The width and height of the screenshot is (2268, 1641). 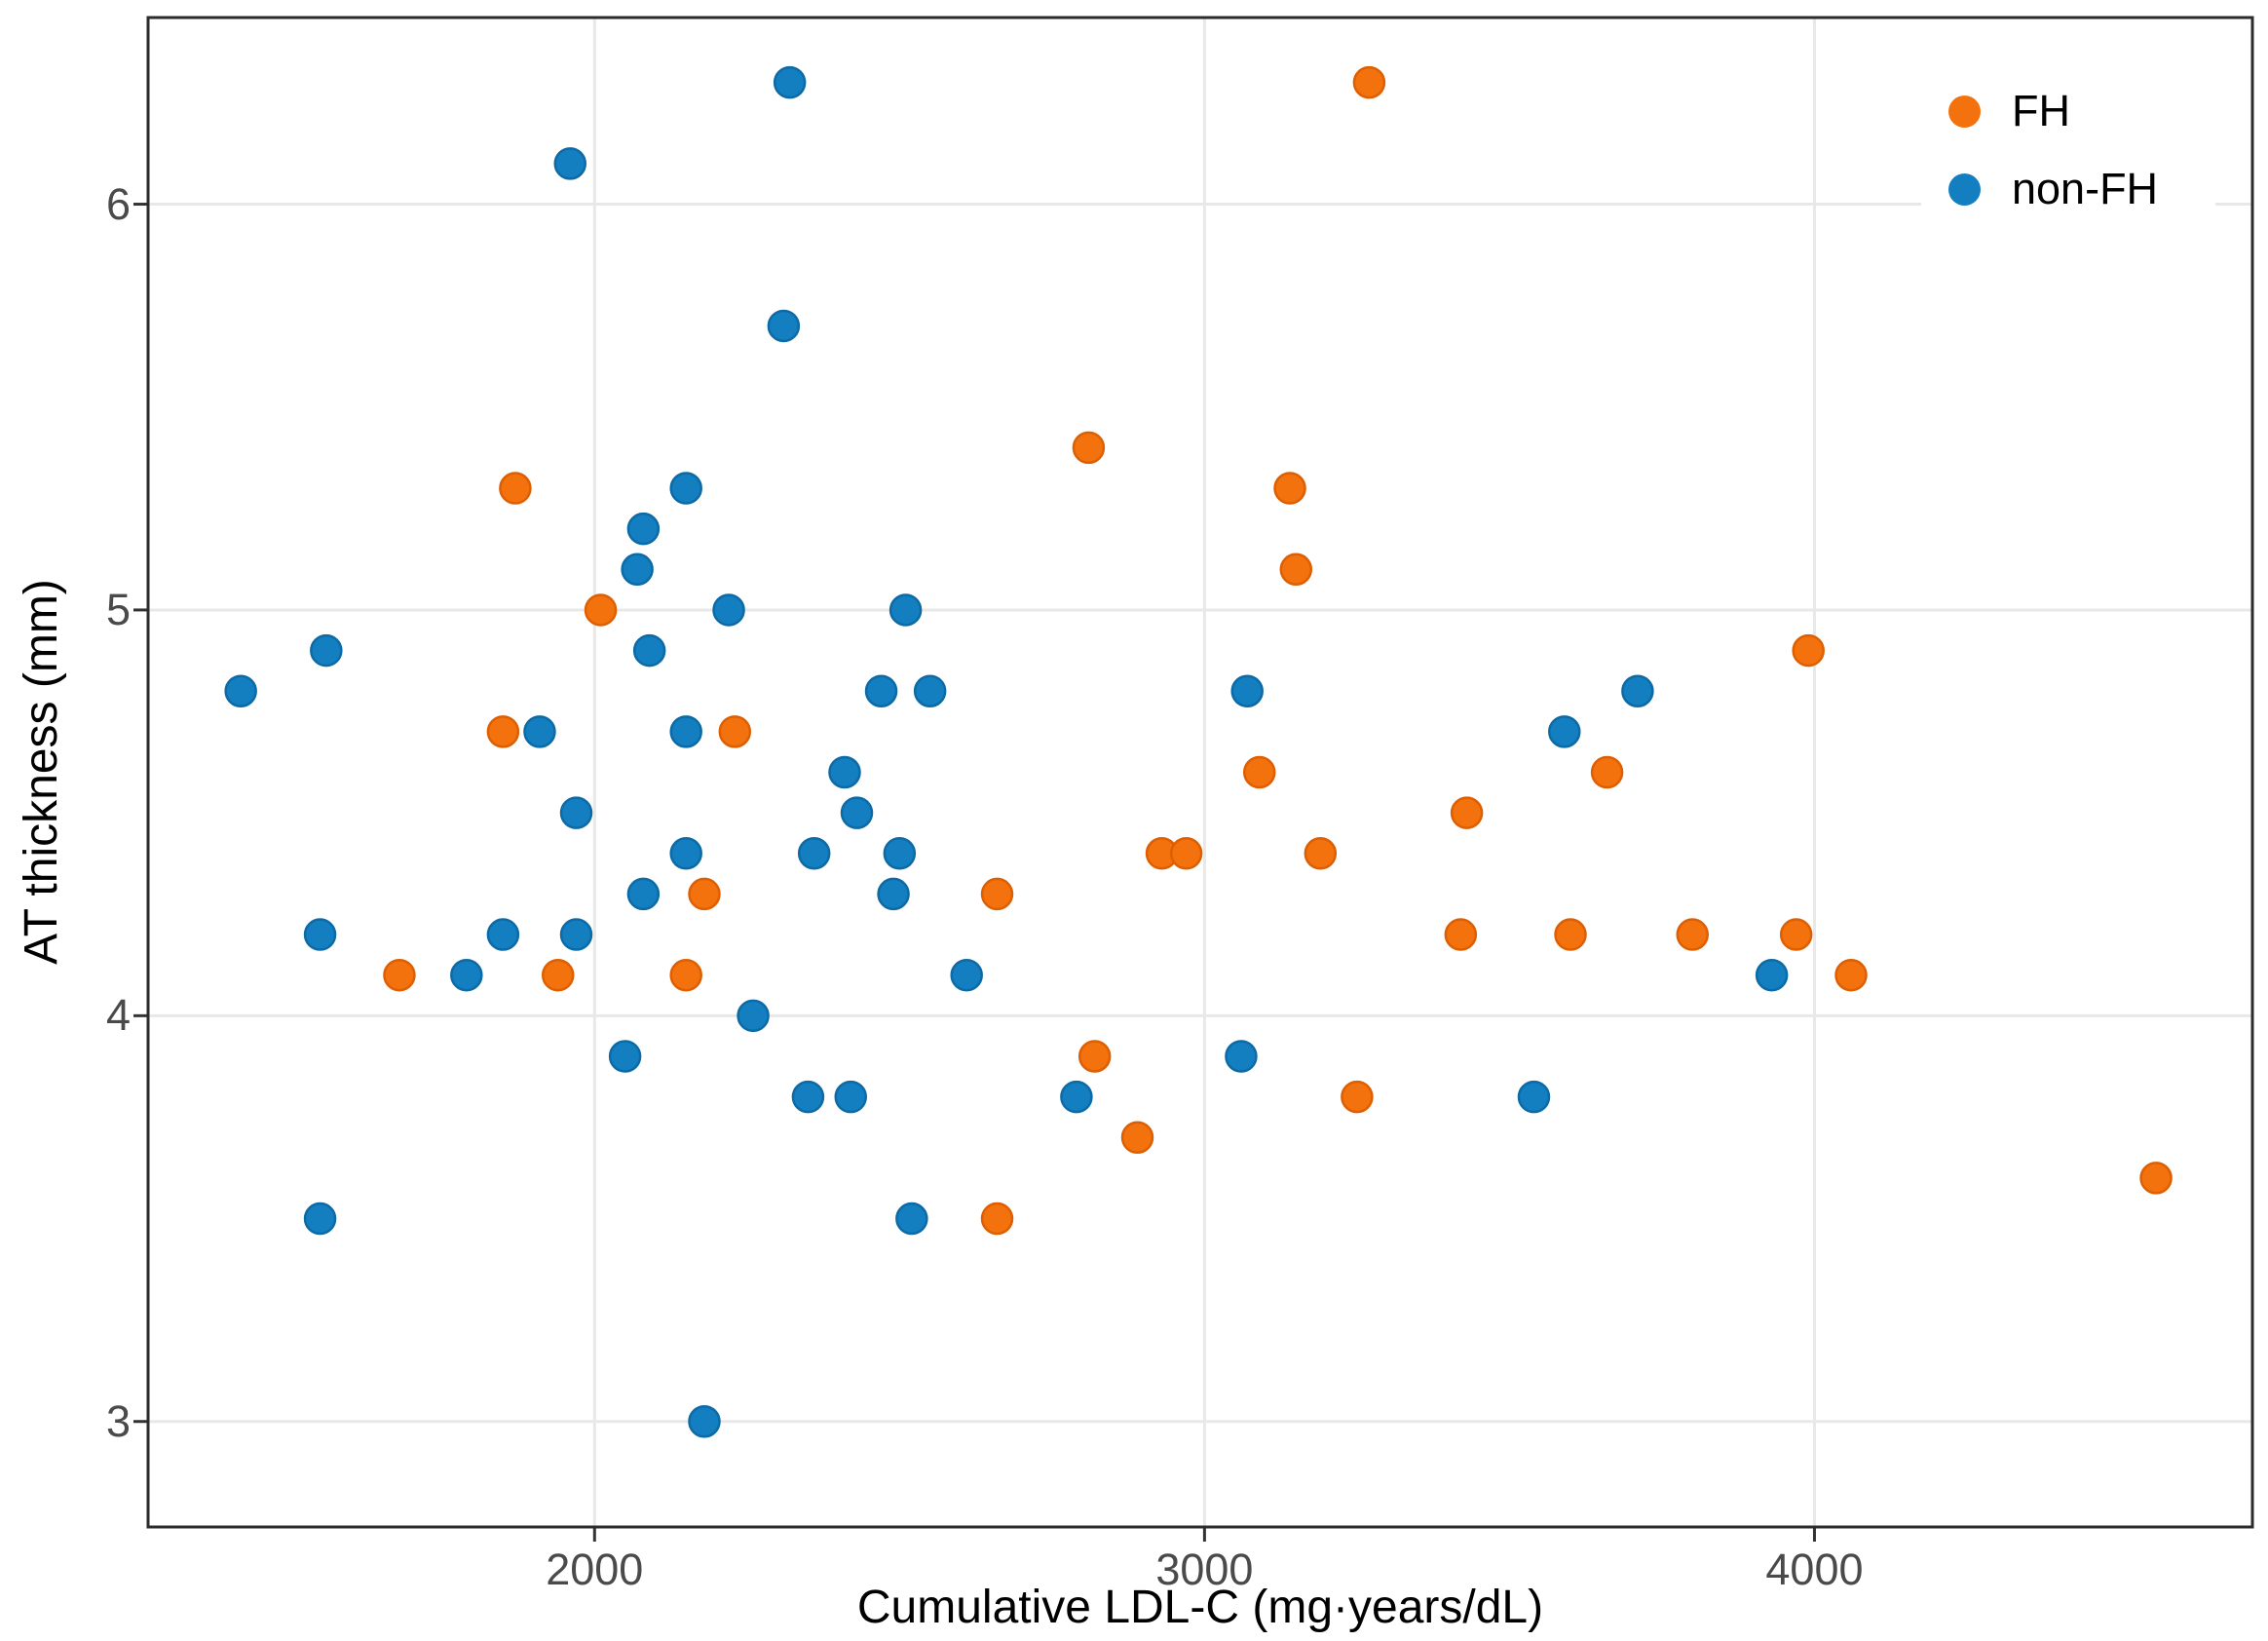 I want to click on y-axis-title-box: AT thickness (mm), so click(x=41, y=772).